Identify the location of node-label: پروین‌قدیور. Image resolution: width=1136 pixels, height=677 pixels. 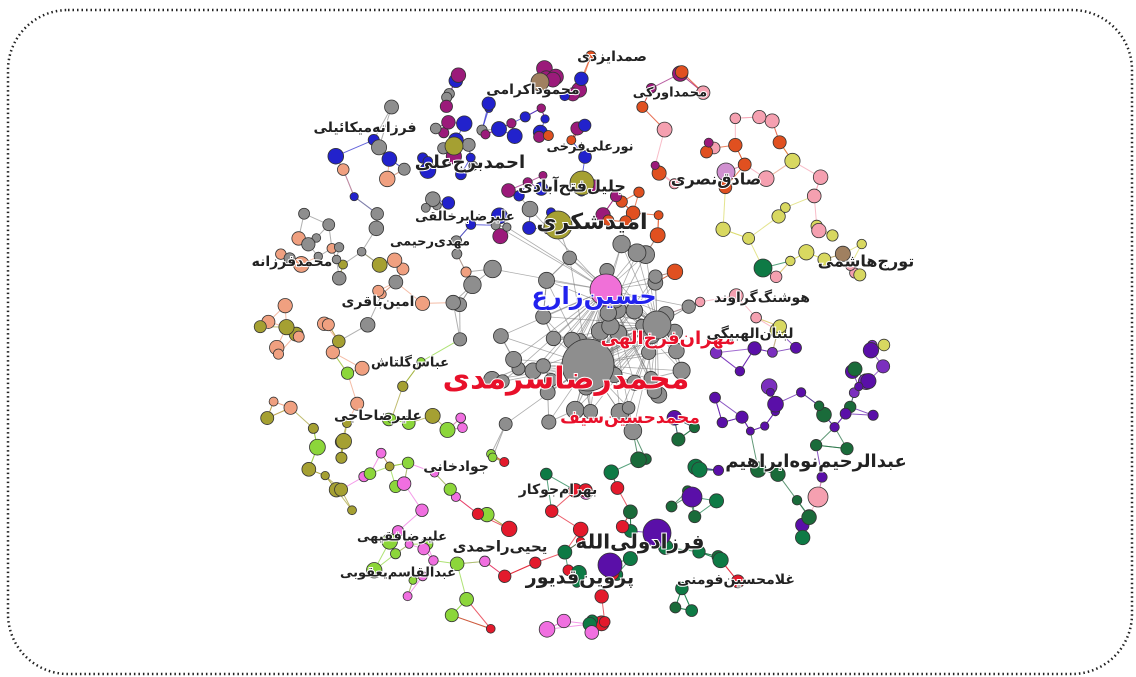
(579, 578).